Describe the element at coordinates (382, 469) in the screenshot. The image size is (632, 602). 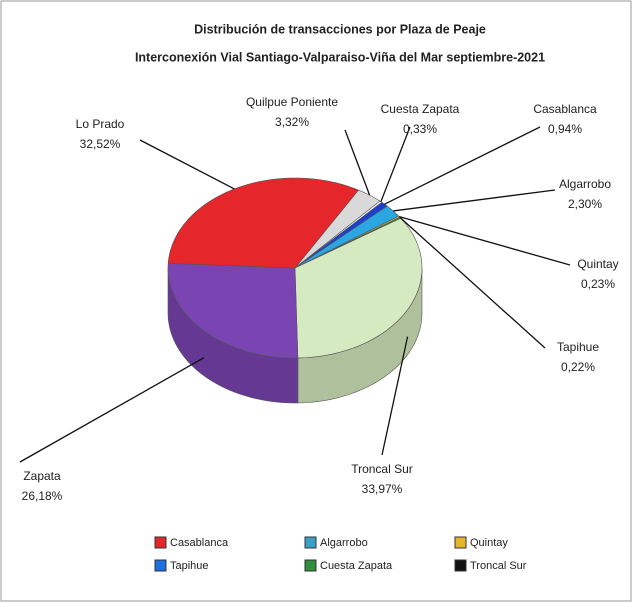
I see `slice-label: Troncal Sur` at that location.